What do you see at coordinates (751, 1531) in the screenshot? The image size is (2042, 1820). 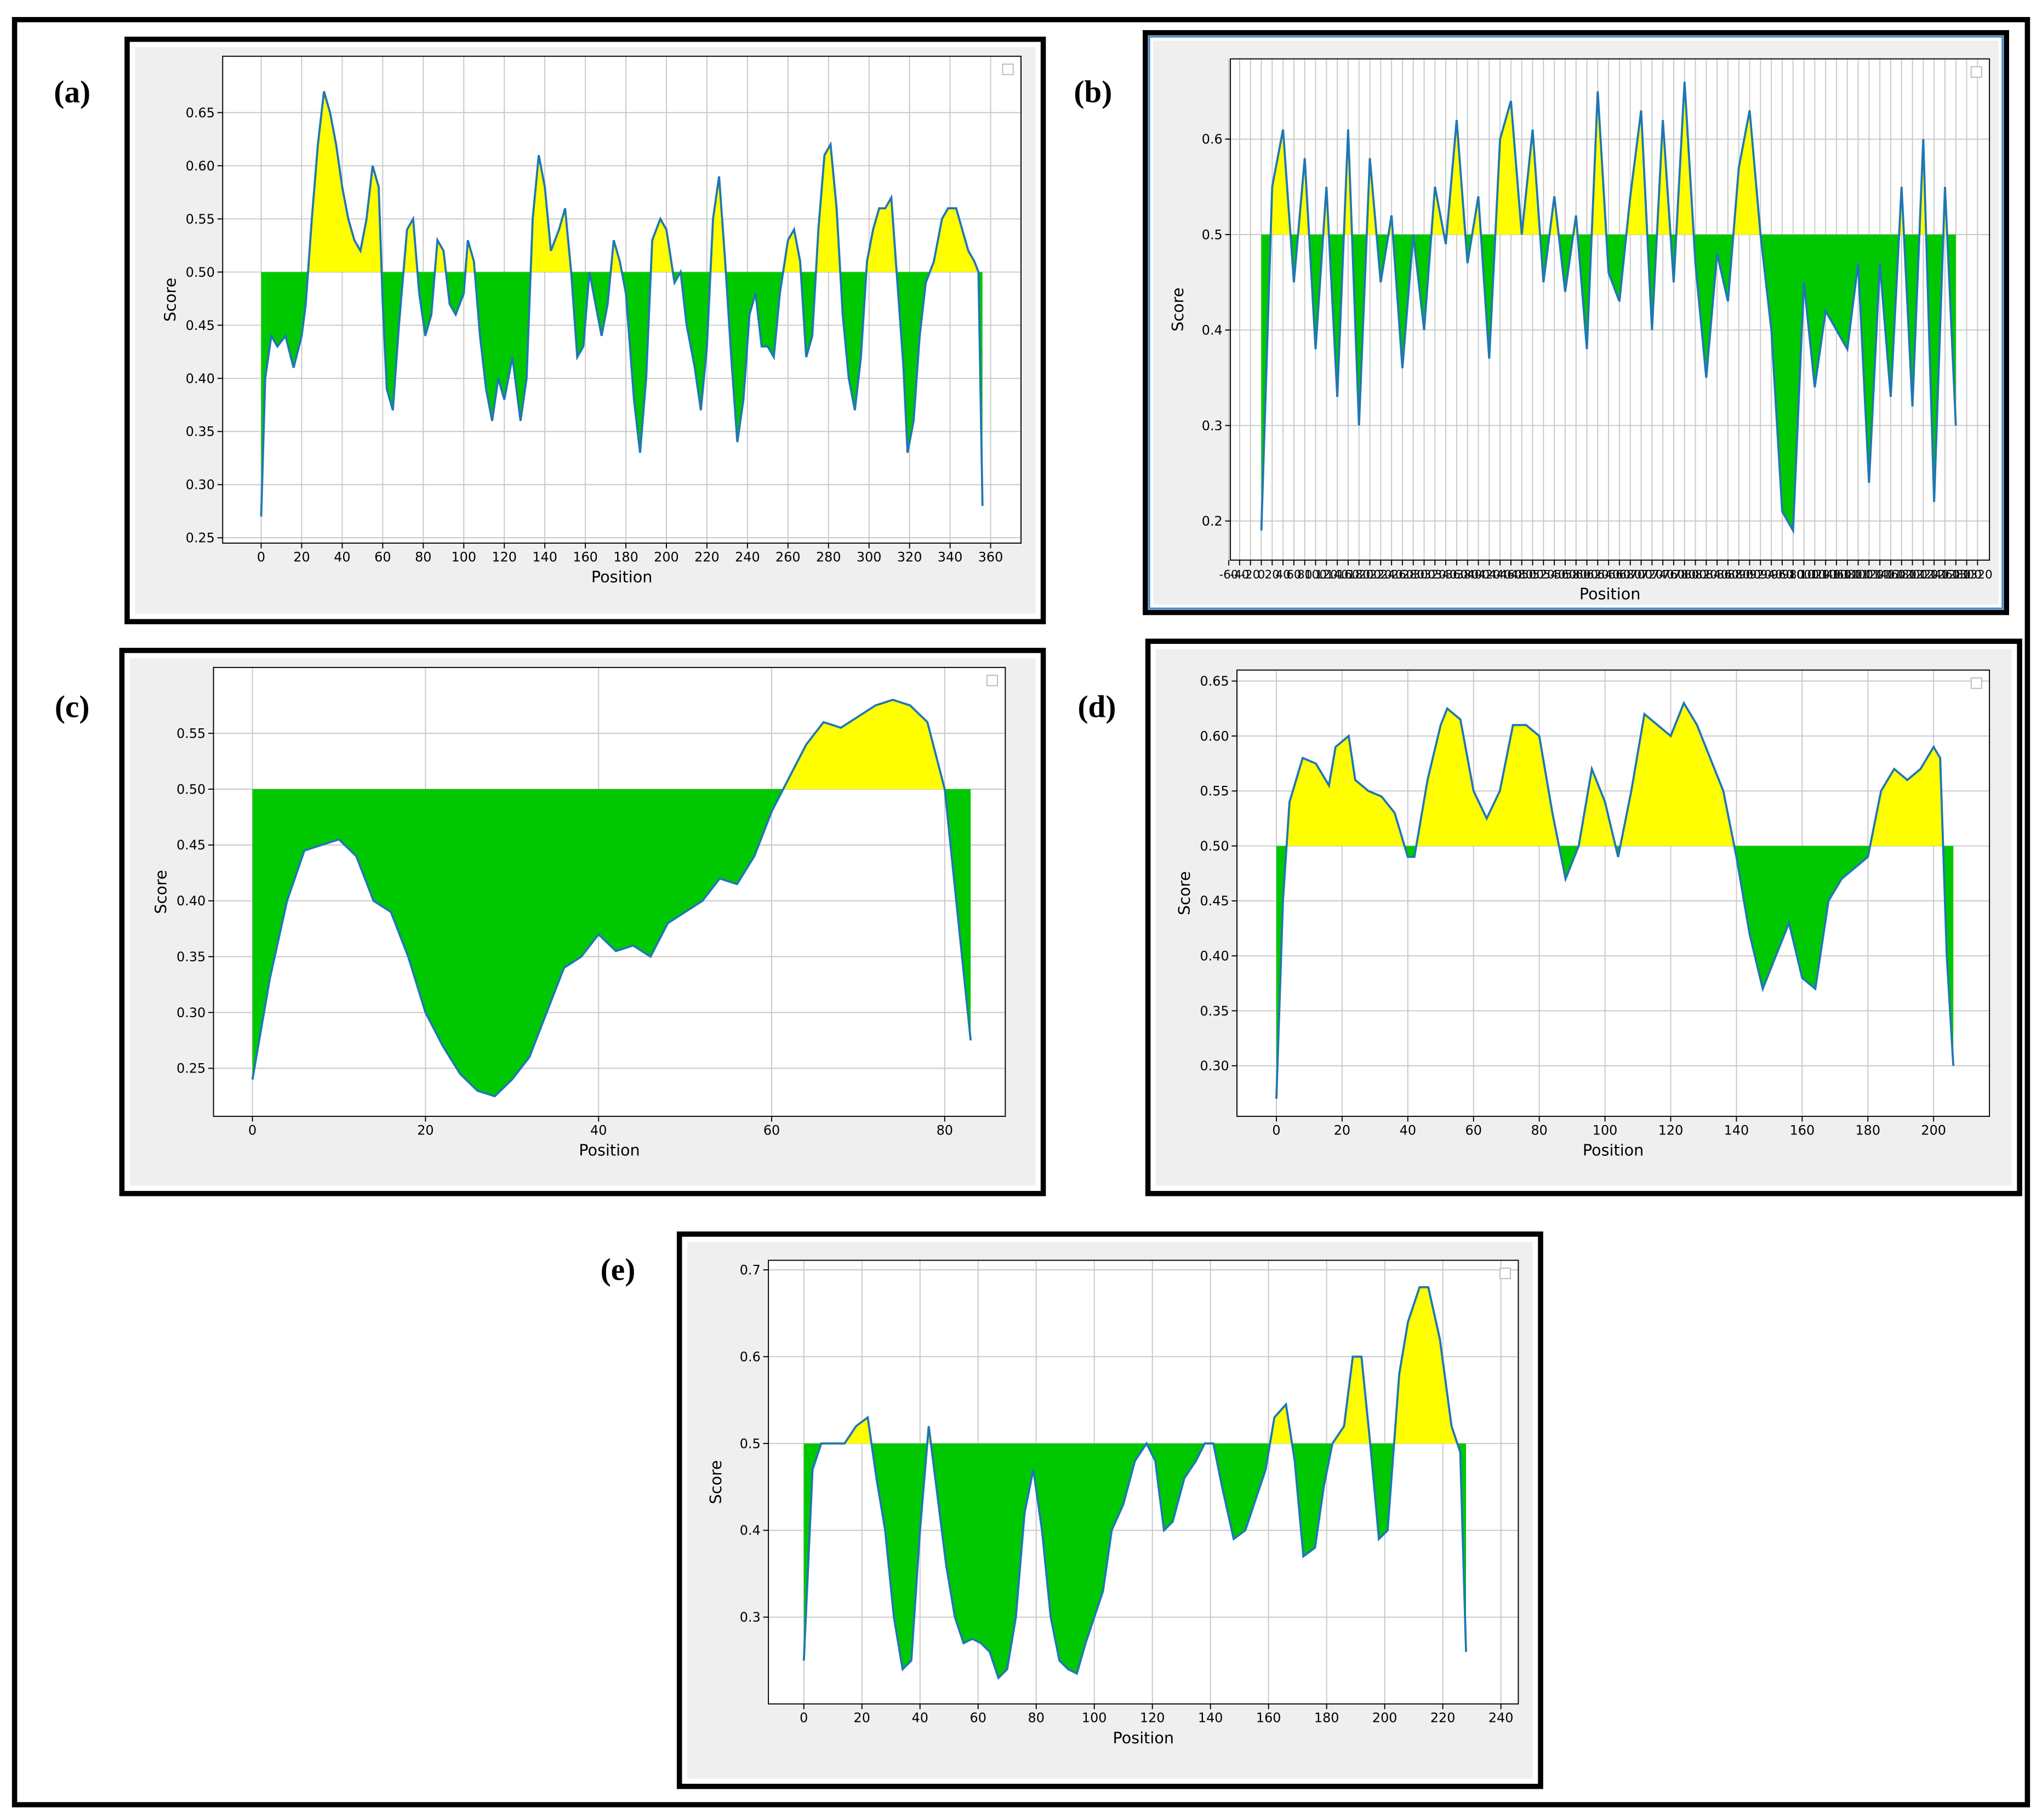 I see `y-tick-label: 0.4` at bounding box center [751, 1531].